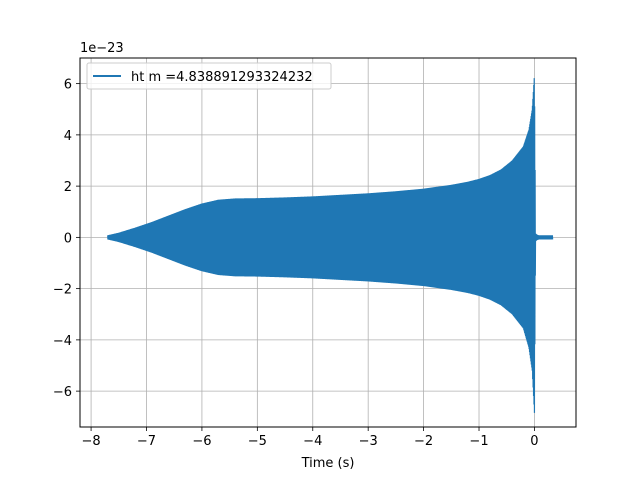  Describe the element at coordinates (201, 441) in the screenshot. I see `x-tick-label: −6` at that location.